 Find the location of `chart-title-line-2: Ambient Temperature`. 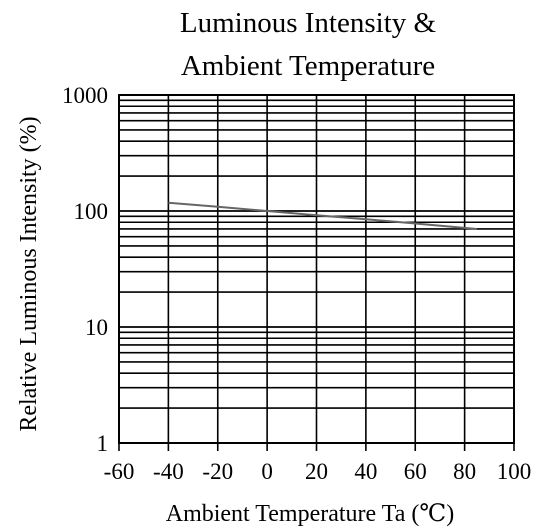

chart-title-line-2: Ambient Temperature is located at coordinates (308, 66).